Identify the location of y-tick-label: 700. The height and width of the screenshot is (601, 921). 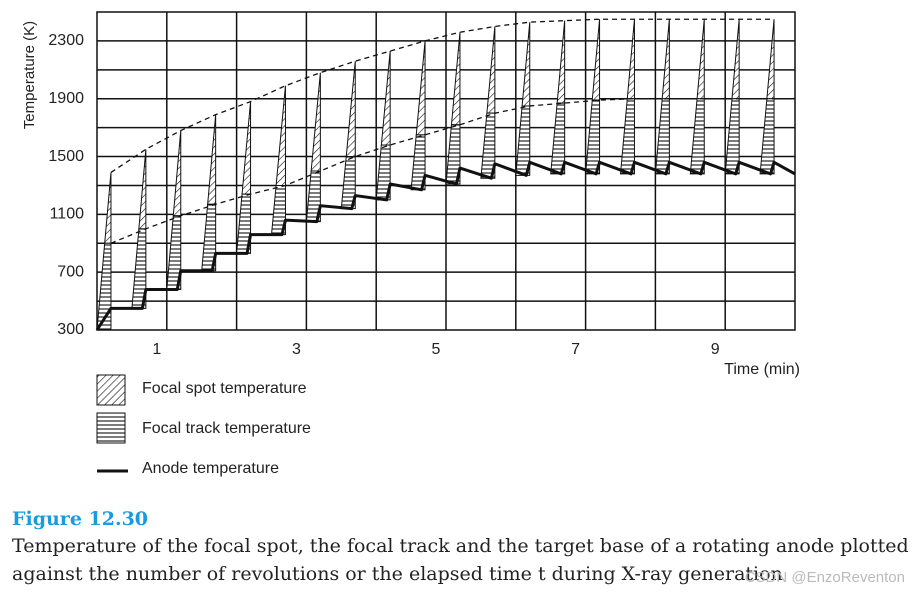
(70, 271).